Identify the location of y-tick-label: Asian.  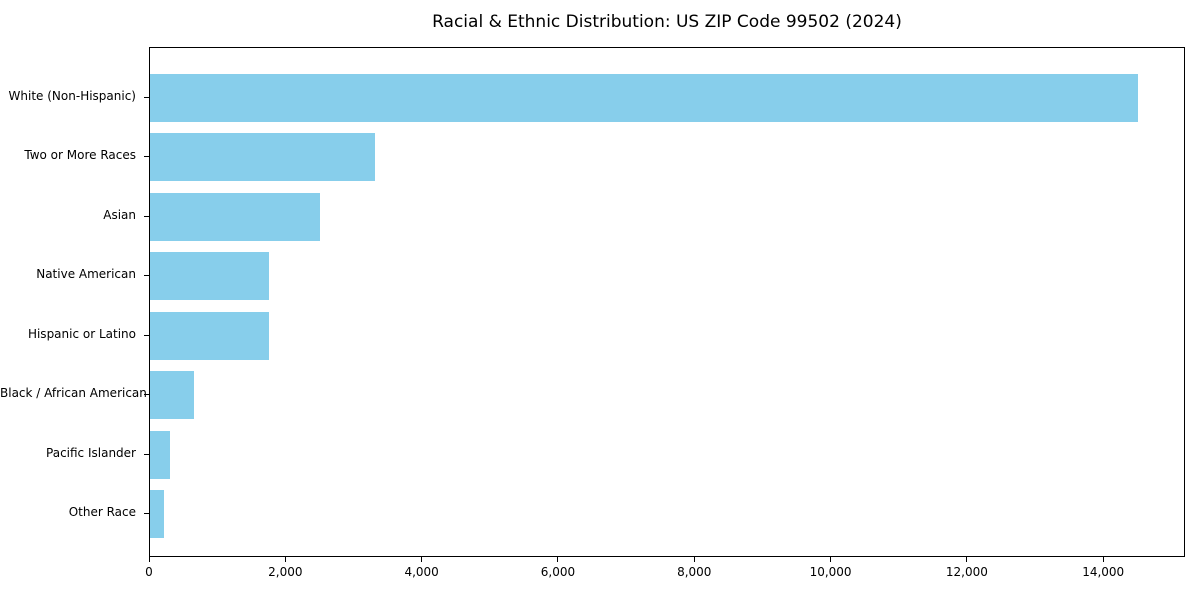
(119, 214).